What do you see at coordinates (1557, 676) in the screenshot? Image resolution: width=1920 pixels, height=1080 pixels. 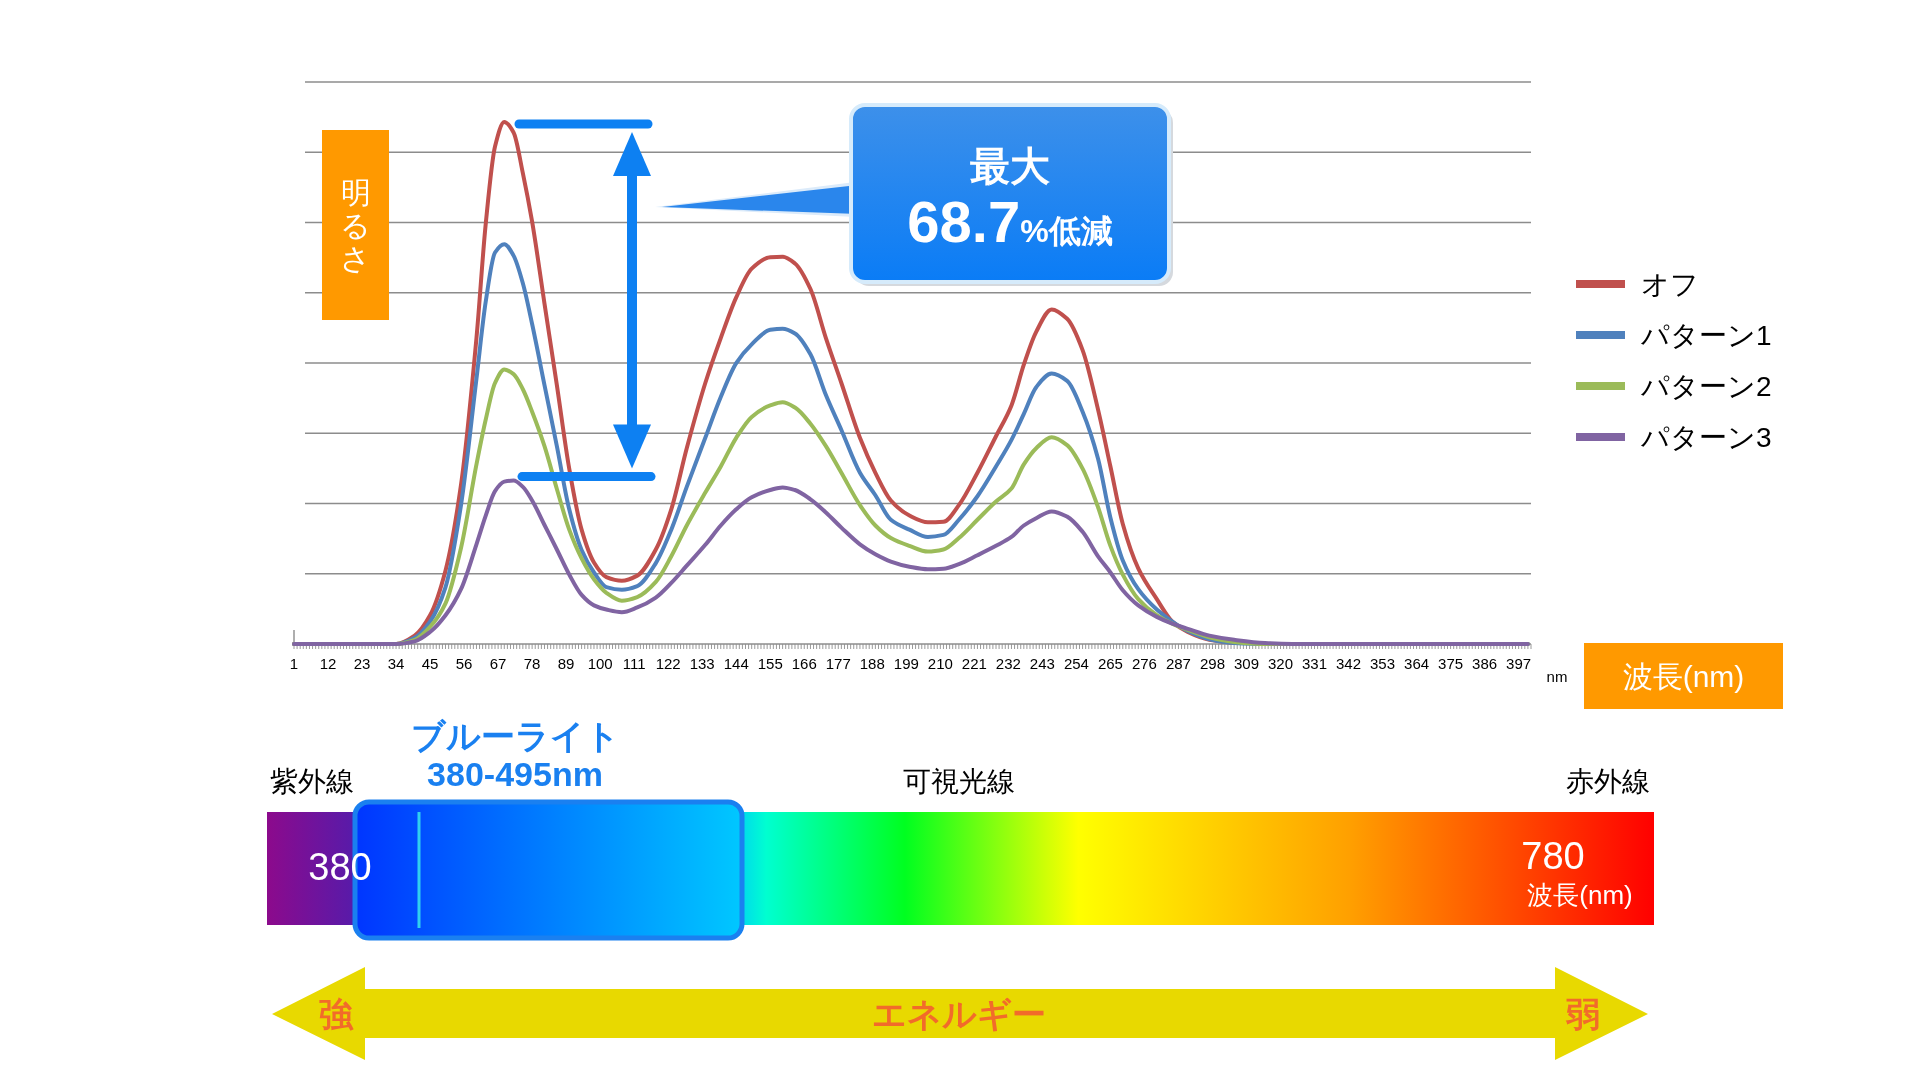 I see `text: nm` at bounding box center [1557, 676].